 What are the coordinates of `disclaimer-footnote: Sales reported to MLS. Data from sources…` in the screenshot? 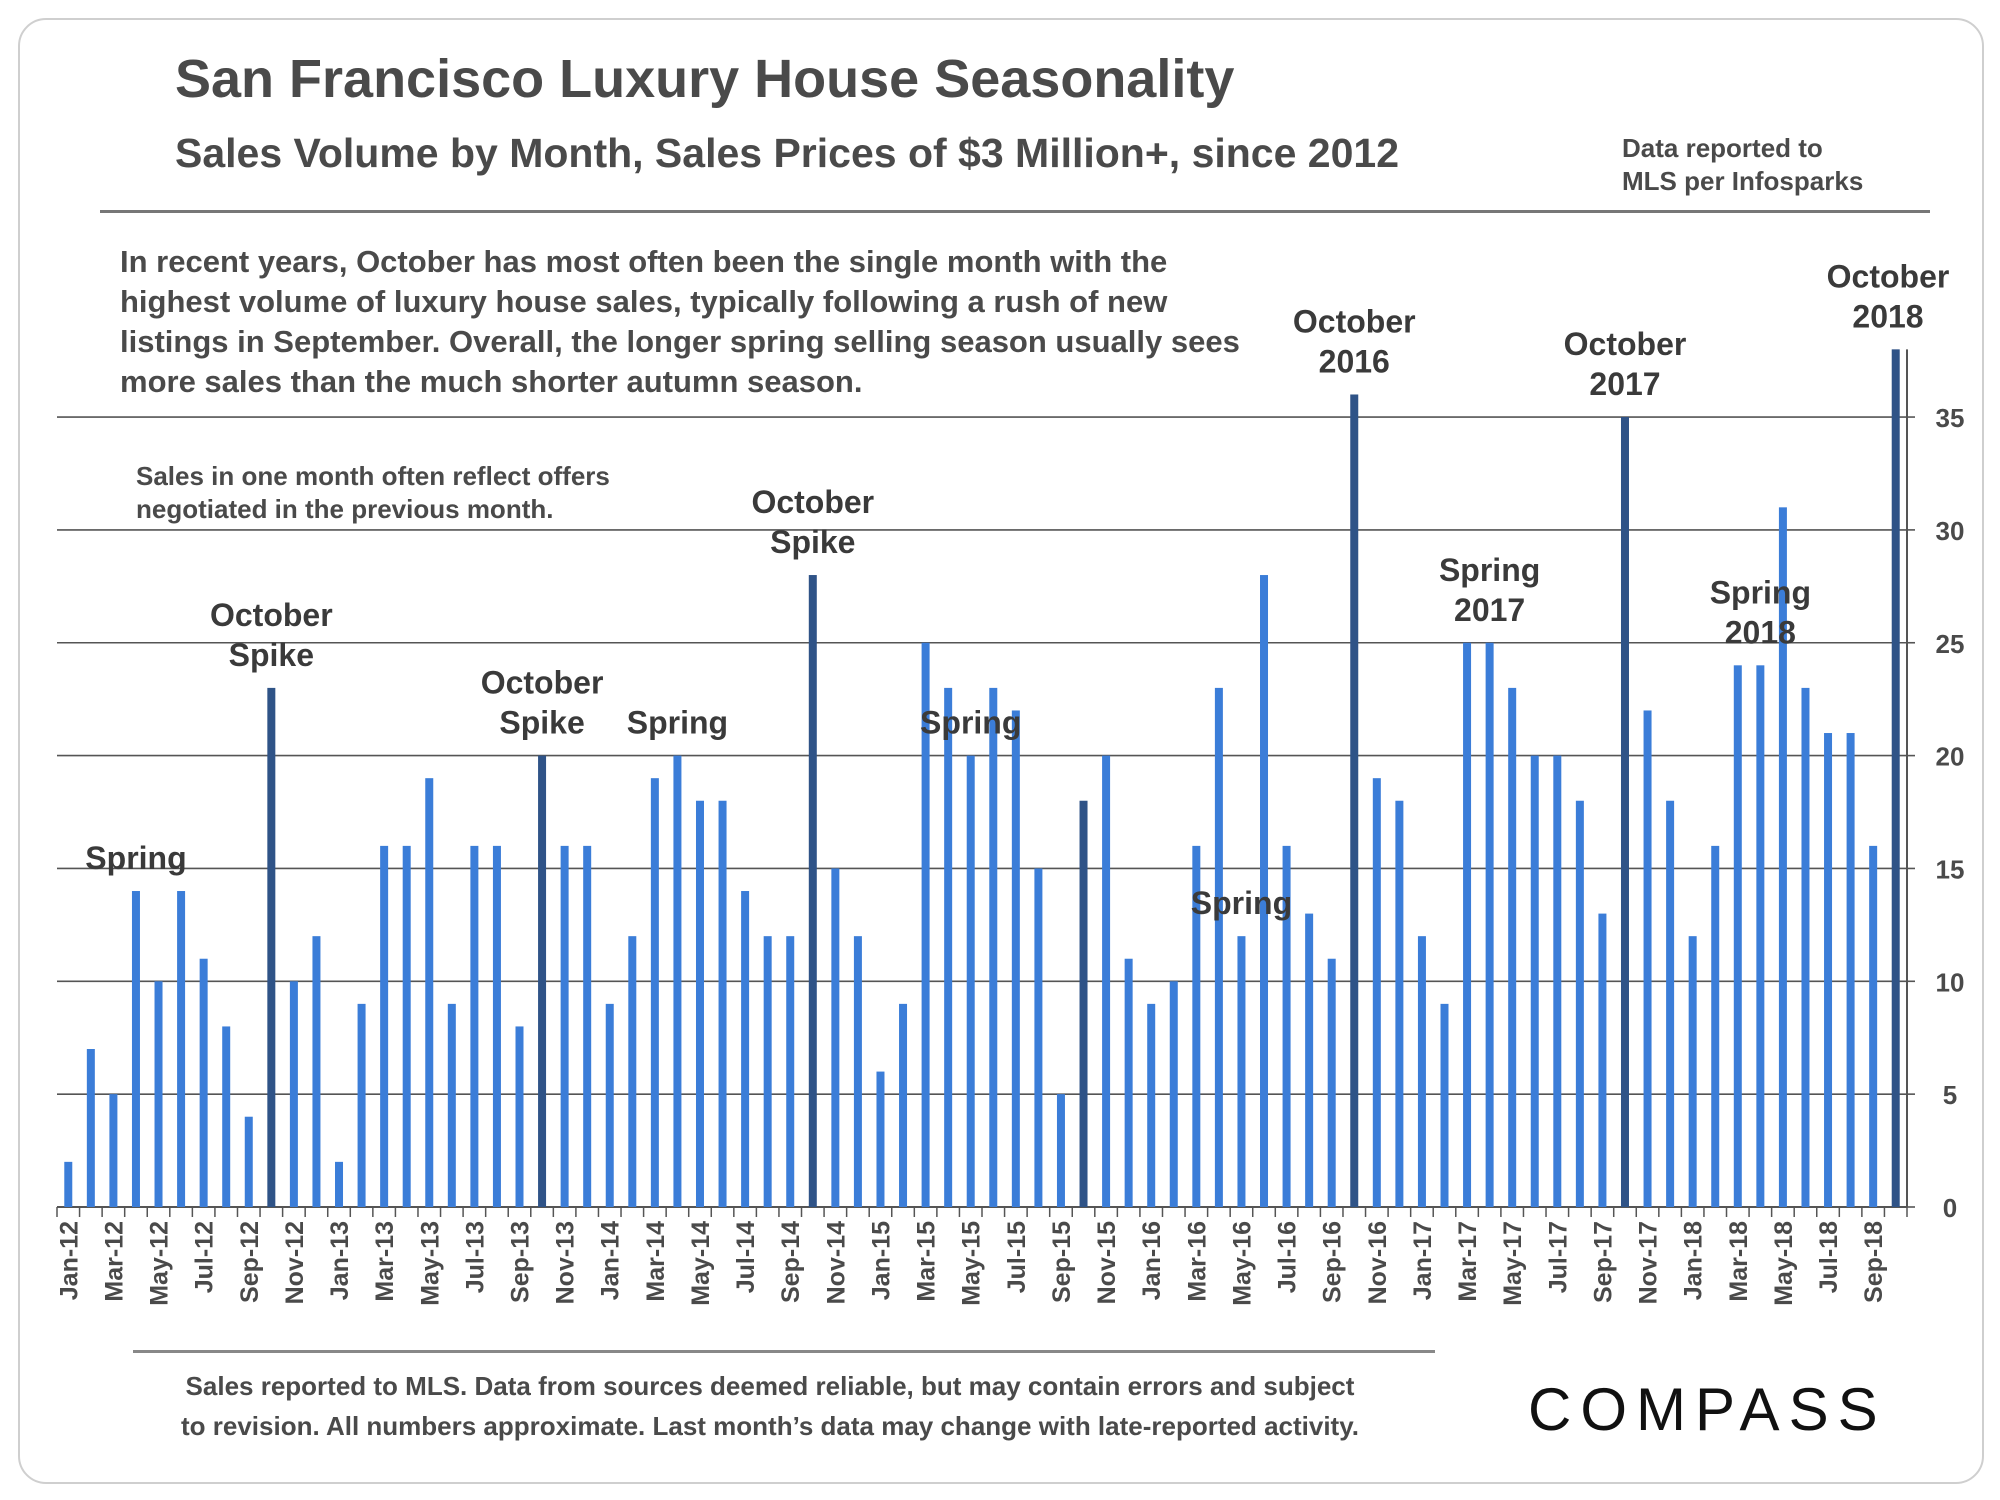 It's located at (770, 1406).